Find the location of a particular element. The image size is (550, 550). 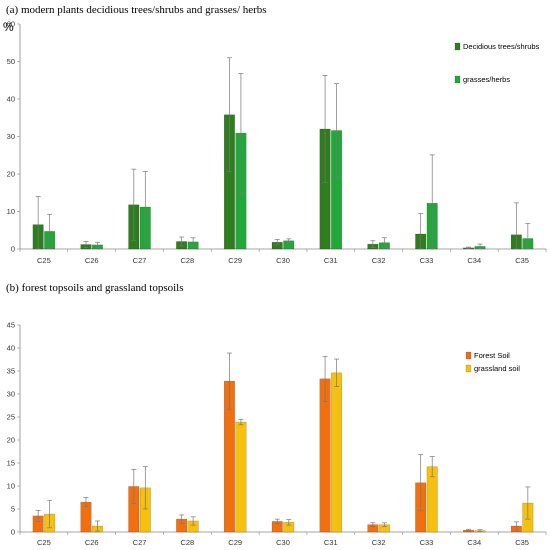

y-tick-label: 35 is located at coordinates (11, 371).